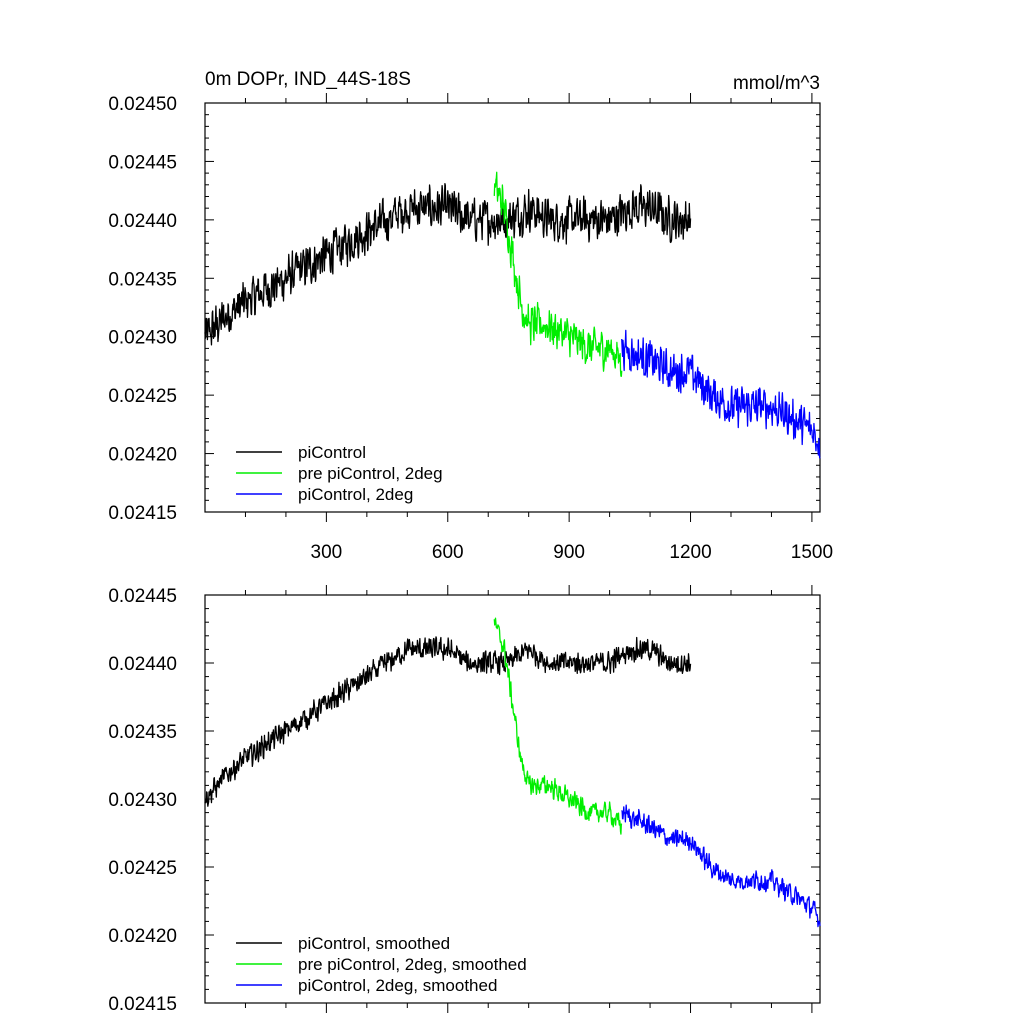  Describe the element at coordinates (397, 985) in the screenshot. I see `legend-label-3: piControl, 2deg, smoothed` at that location.